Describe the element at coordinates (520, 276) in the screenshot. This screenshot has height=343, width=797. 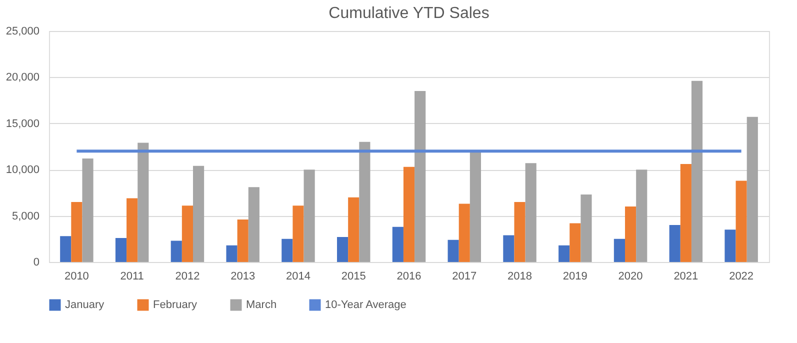
I see `x-tick-label: 2018` at that location.